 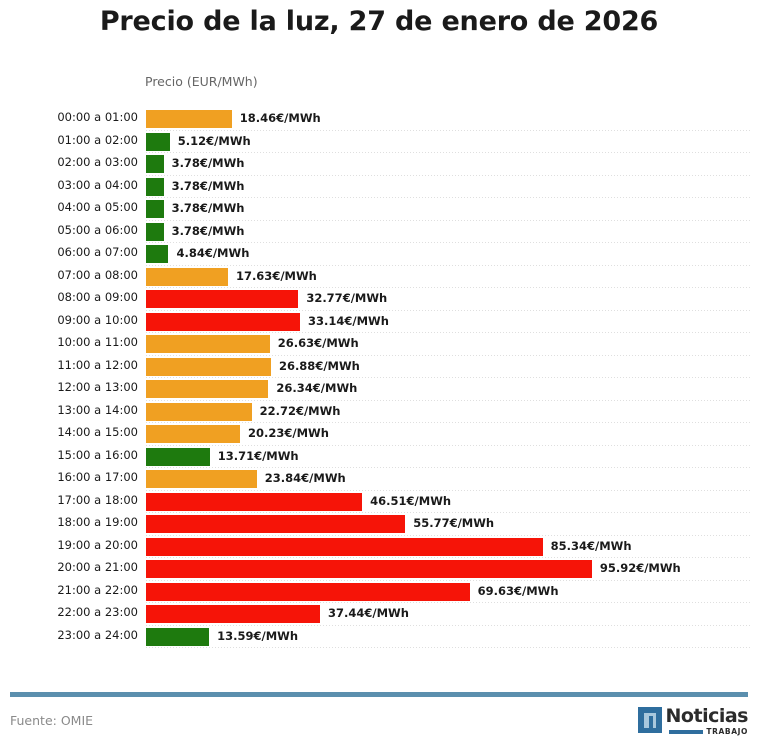 I want to click on bar-value-label: 37.44€/MWh, so click(x=368, y=613).